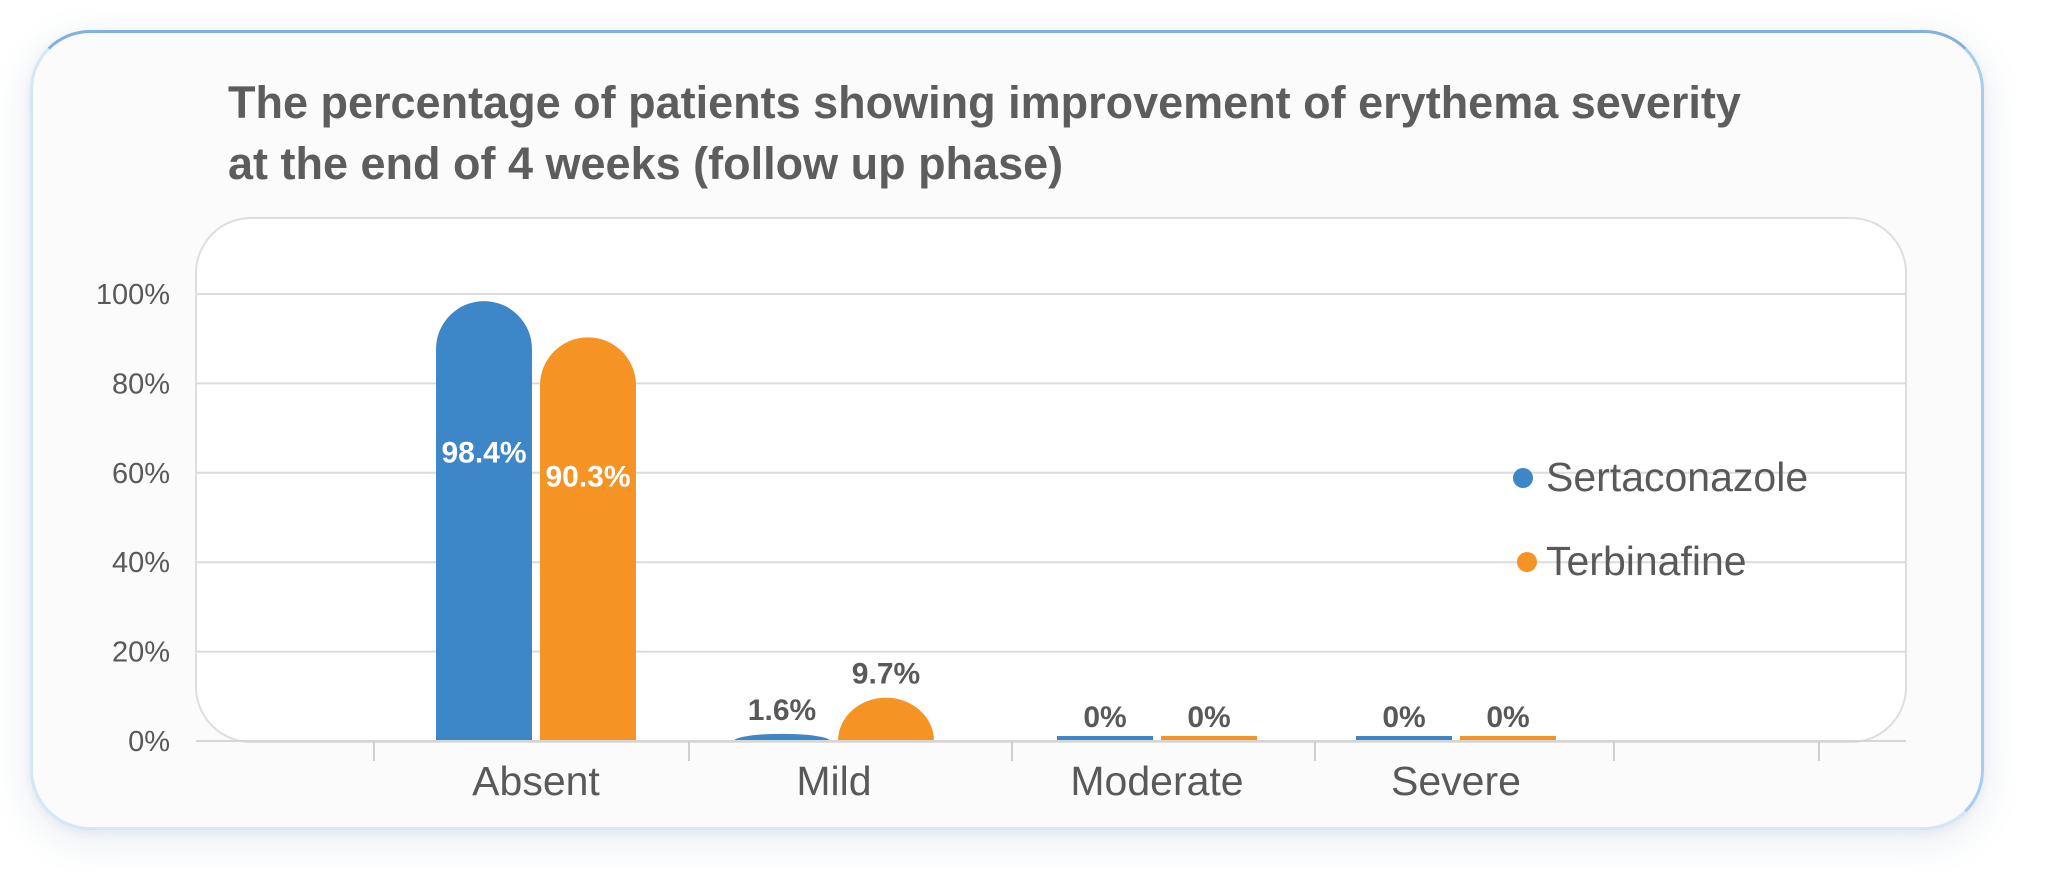 This screenshot has width=2048, height=895. Describe the element at coordinates (141, 474) in the screenshot. I see `y-tick-label: 60%` at that location.